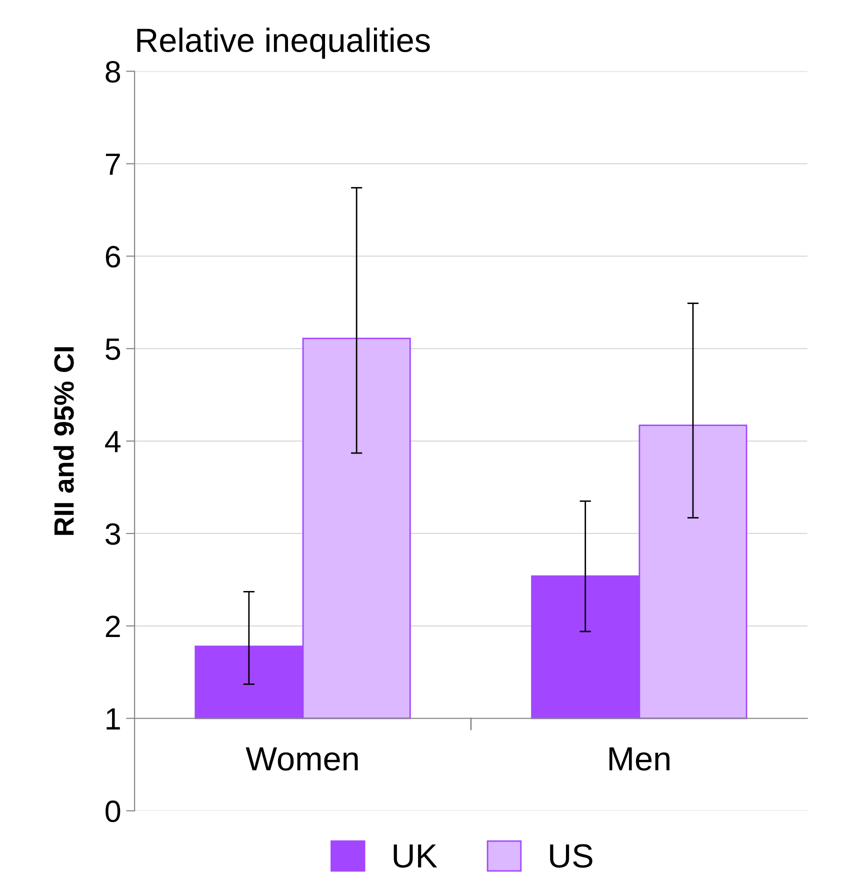 The height and width of the screenshot is (891, 841). I want to click on y-tick-label: 3, so click(113, 534).